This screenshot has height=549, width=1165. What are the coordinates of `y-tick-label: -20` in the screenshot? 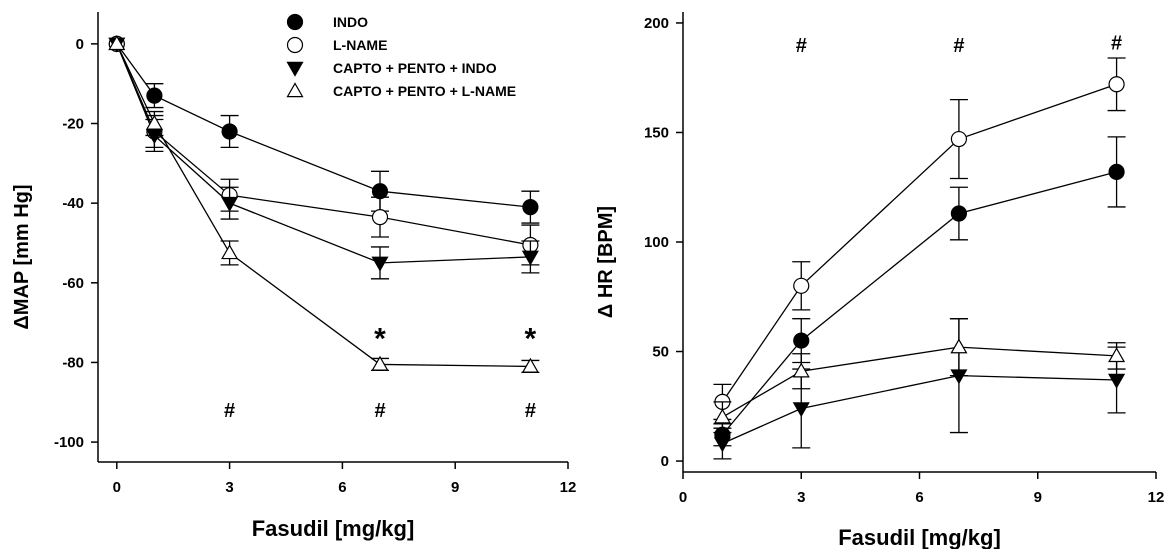 It's located at (73, 124).